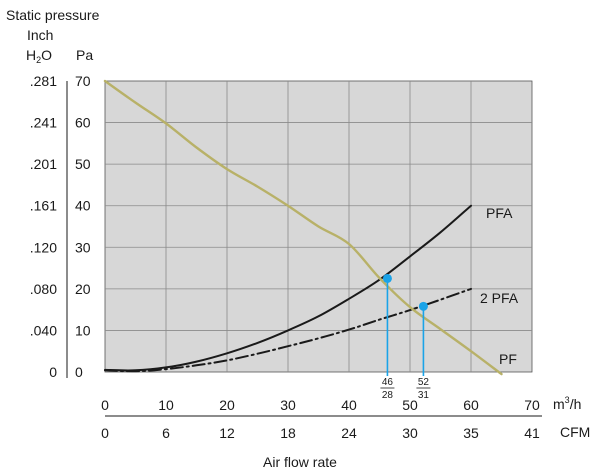  I want to click on pa-axis-tick-label: 70, so click(83, 81).